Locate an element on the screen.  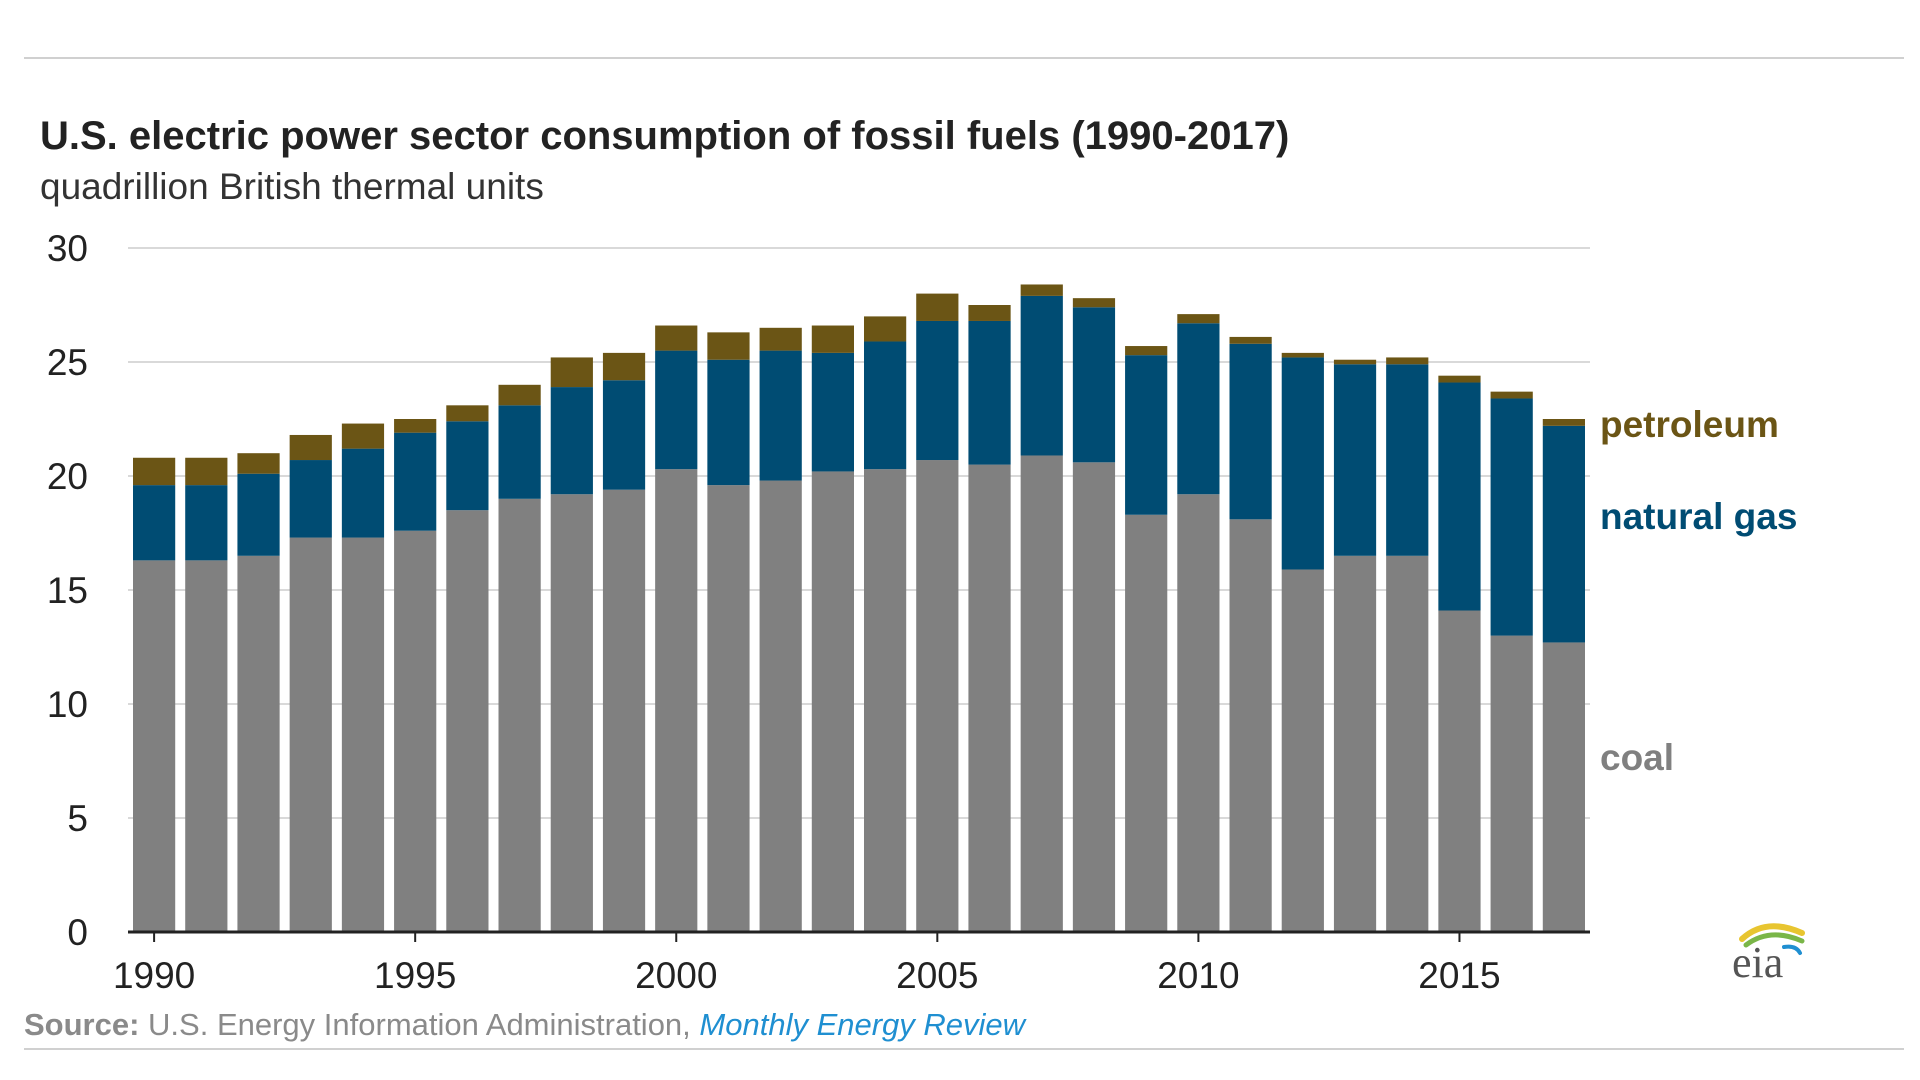
bar-coal-2013 is located at coordinates (1355, 743).